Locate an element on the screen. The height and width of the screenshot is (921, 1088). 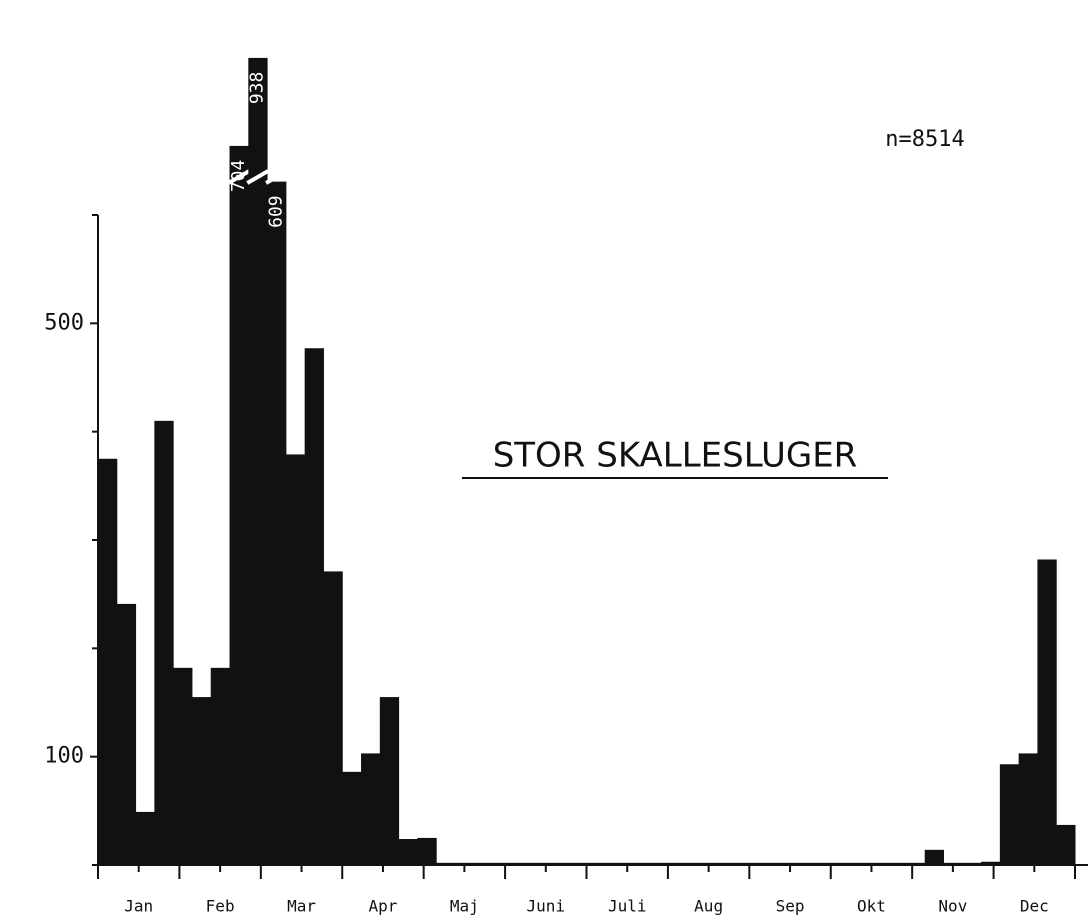
x-tick-label: Juli is located at coordinates (627, 906).